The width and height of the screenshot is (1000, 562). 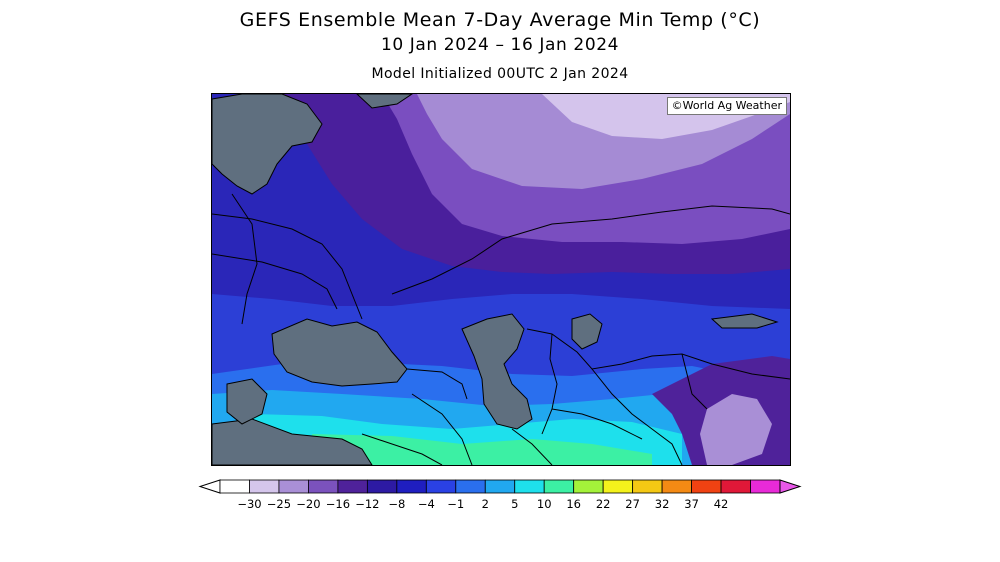 I want to click on legend-tick-label: −16, so click(x=338, y=504).